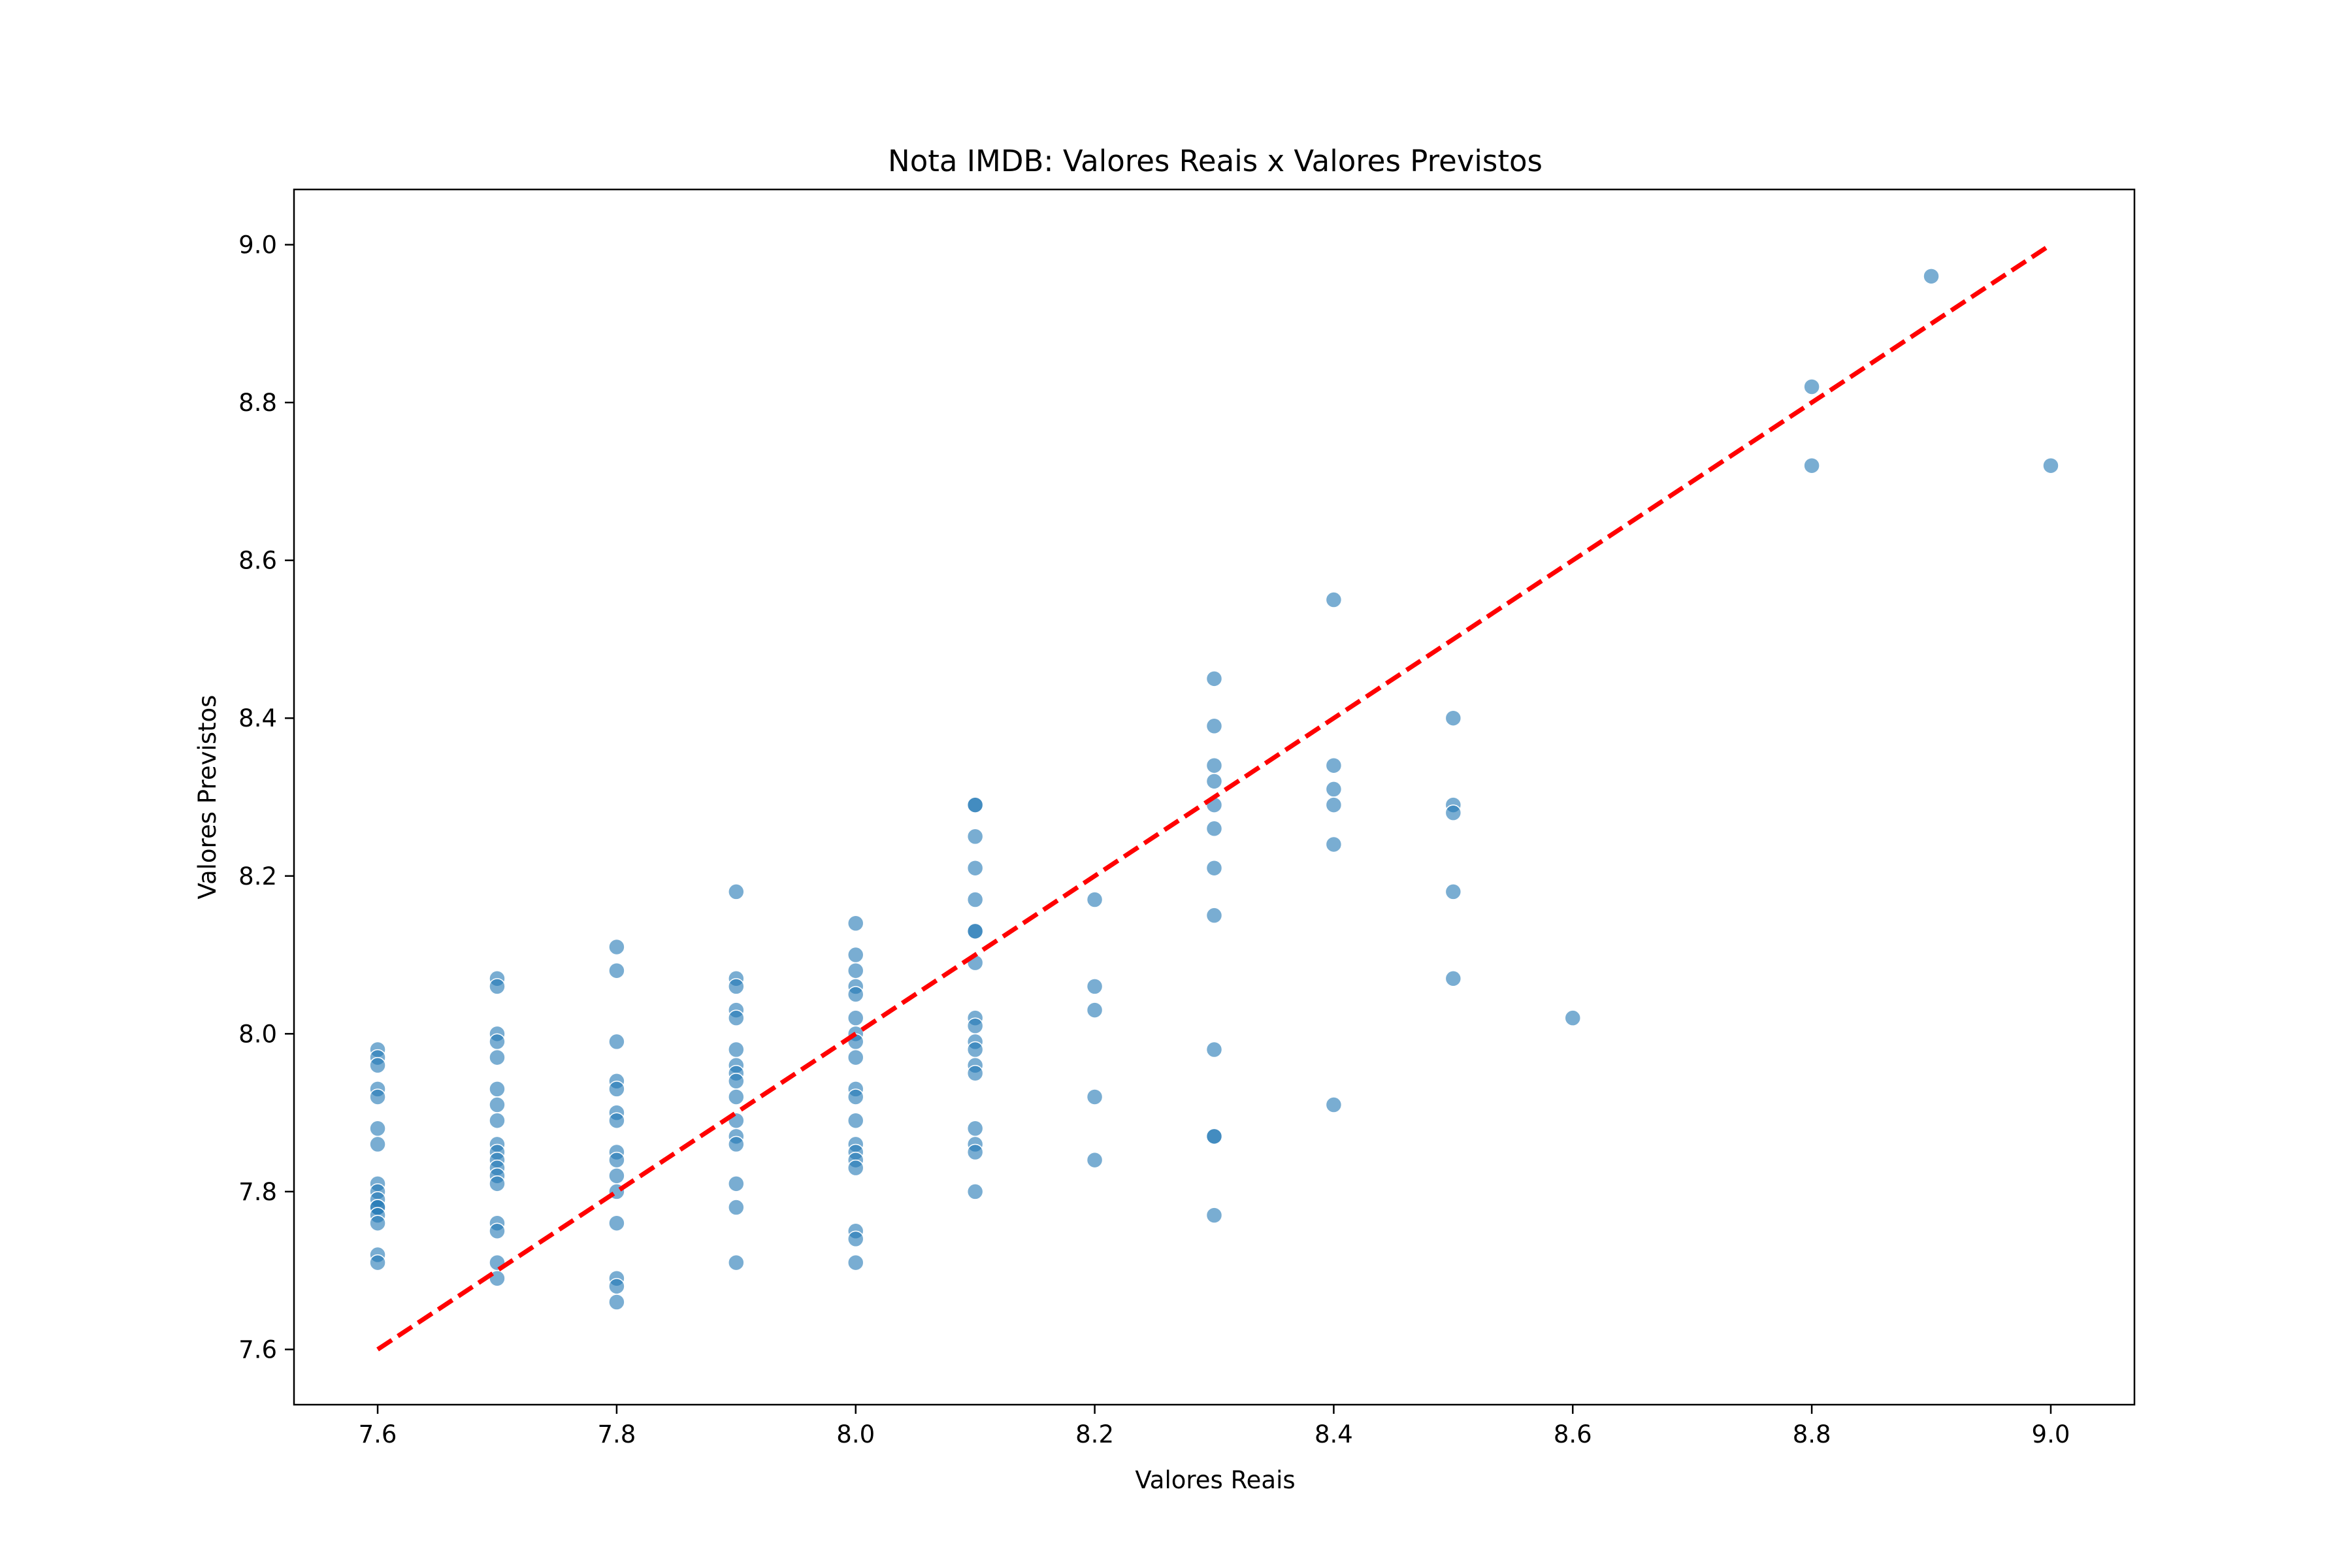  What do you see at coordinates (257, 1034) in the screenshot?
I see `y-tick-label: 8.0` at bounding box center [257, 1034].